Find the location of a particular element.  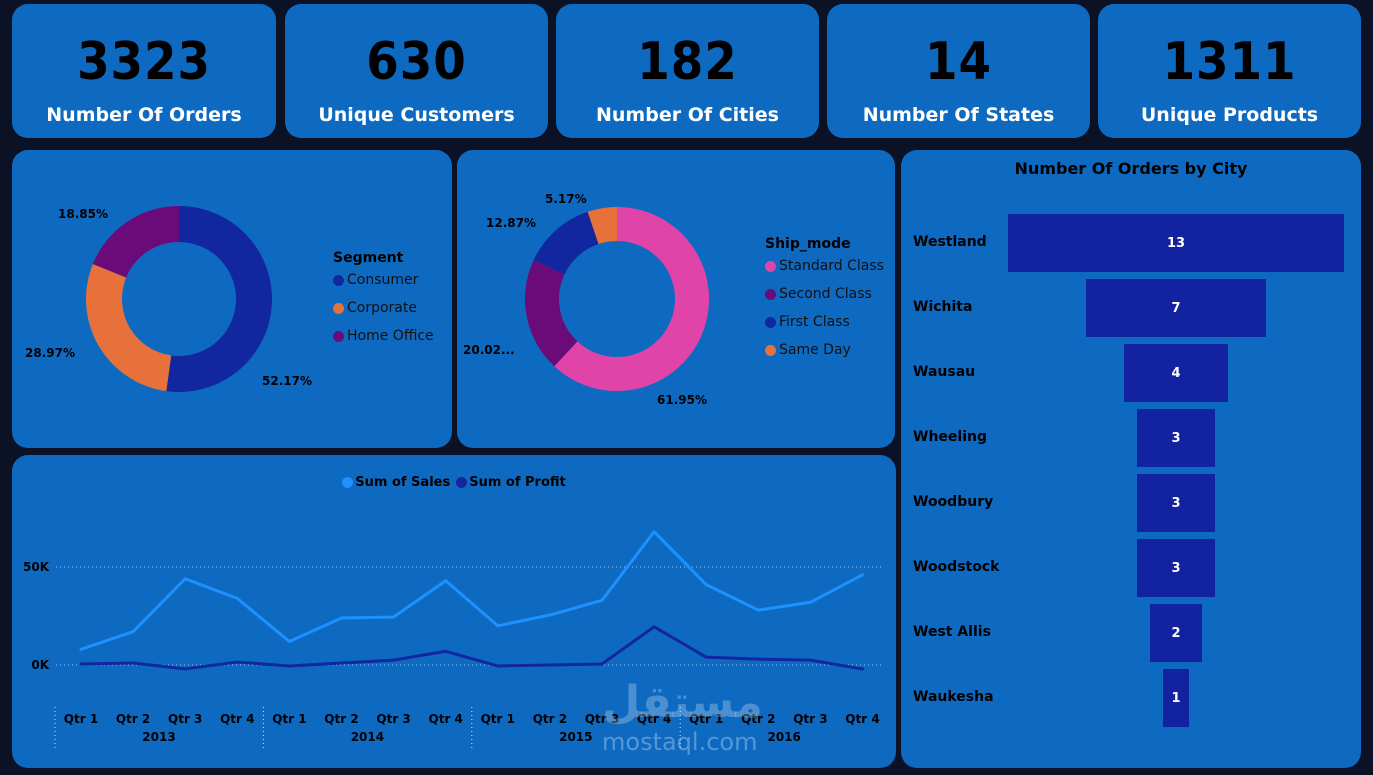

funnel-title: Number Of Orders by City is located at coordinates (1131, 168).